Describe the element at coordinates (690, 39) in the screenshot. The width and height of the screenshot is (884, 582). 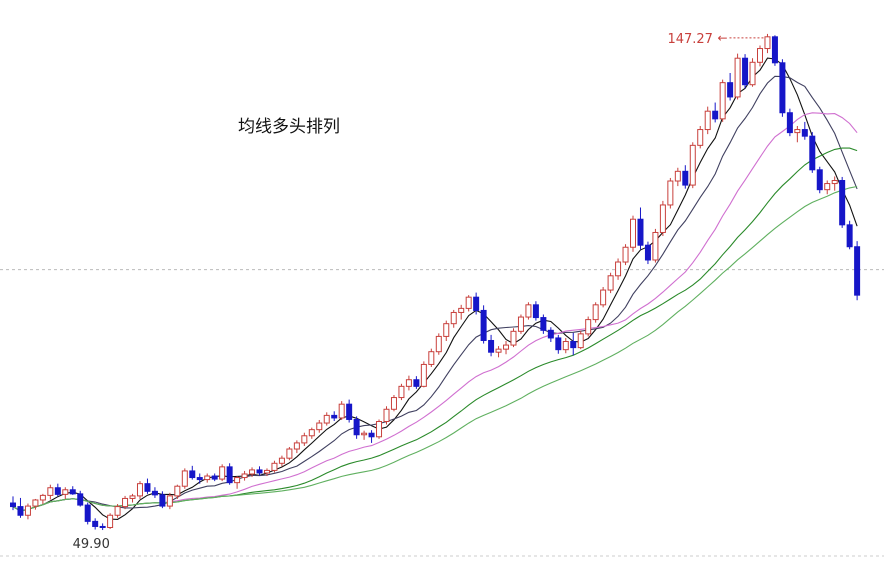
I see `high-price-label: 147.27` at that location.